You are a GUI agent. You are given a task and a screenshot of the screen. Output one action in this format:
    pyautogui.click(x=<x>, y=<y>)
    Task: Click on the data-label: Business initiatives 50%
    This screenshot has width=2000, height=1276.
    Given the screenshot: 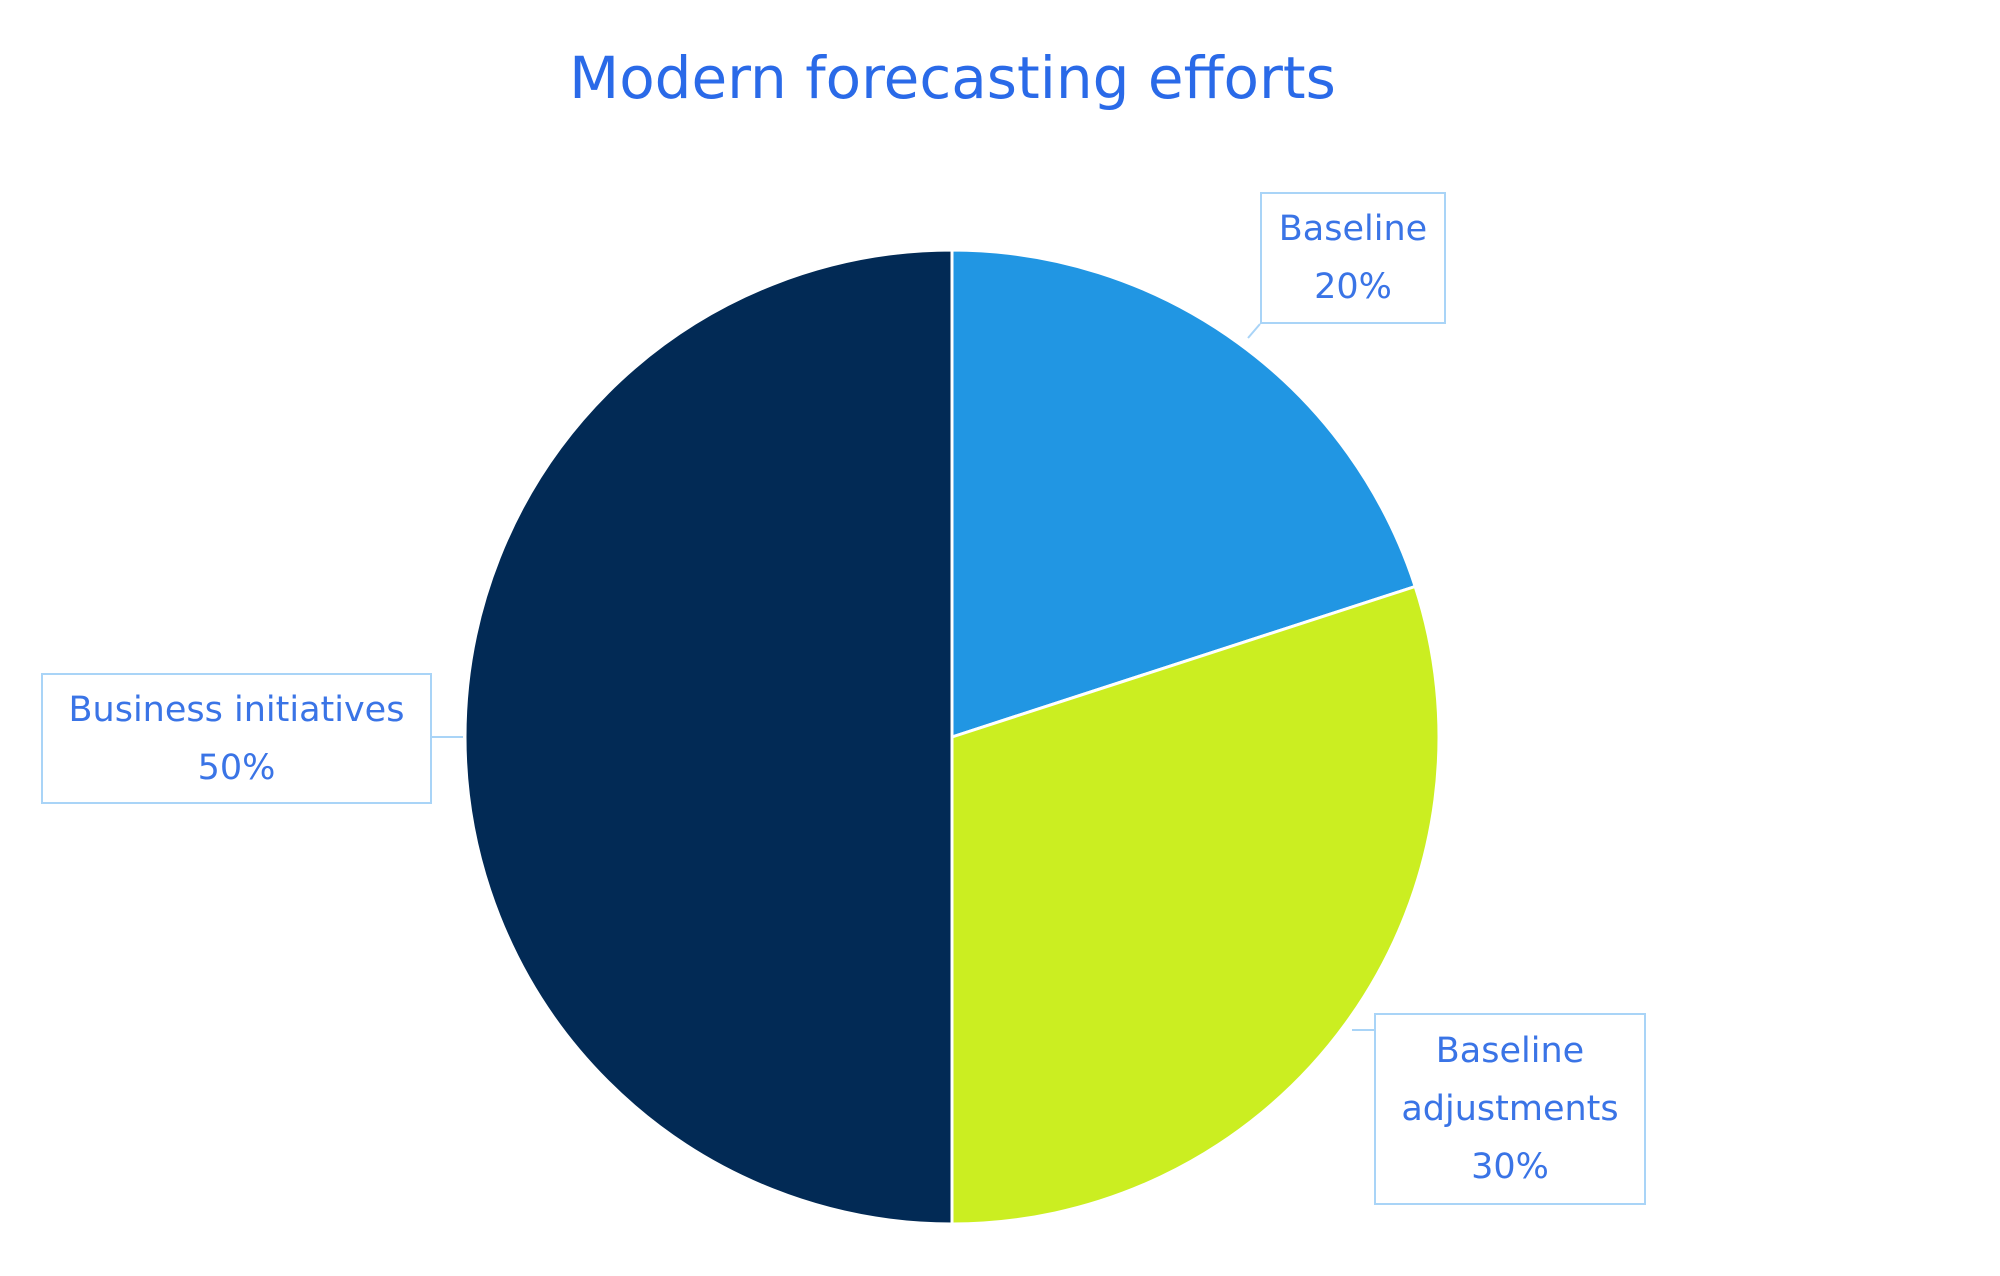 What is the action you would take?
    pyautogui.click(x=236, y=738)
    